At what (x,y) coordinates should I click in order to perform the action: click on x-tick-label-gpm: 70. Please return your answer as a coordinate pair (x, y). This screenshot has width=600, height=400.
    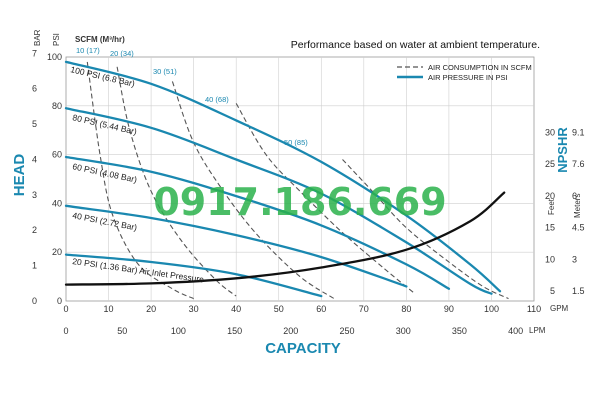
    Looking at the image, I should click on (364, 309).